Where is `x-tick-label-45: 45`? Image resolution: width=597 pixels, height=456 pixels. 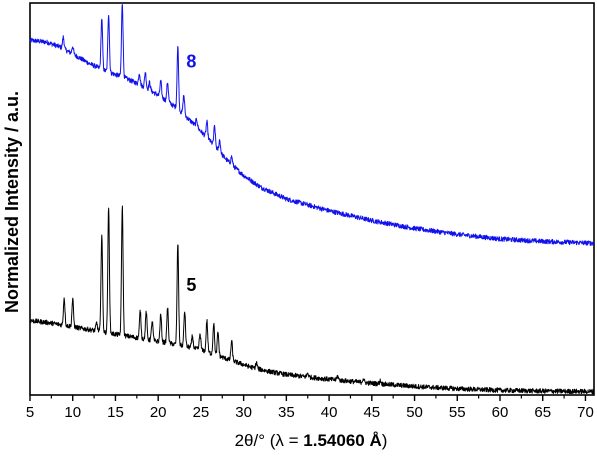 x-tick-label-45: 45 is located at coordinates (371, 412).